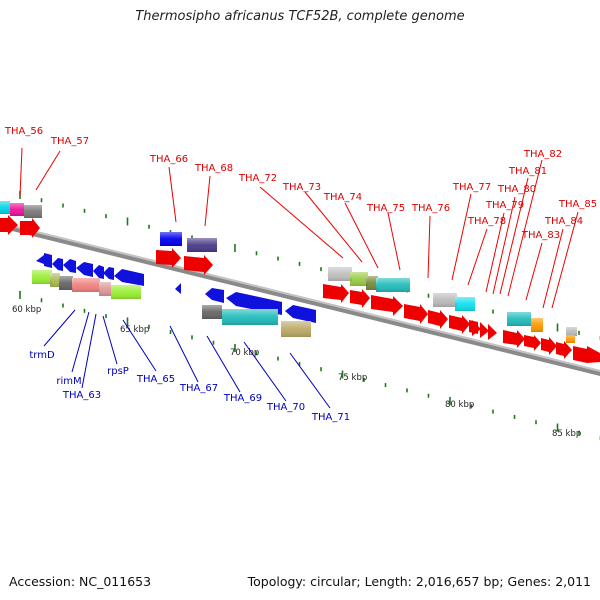 This screenshot has height=600, width=600. Describe the element at coordinates (486, 221) in the screenshot. I see `gene-label-THA_78: THA_78` at that location.